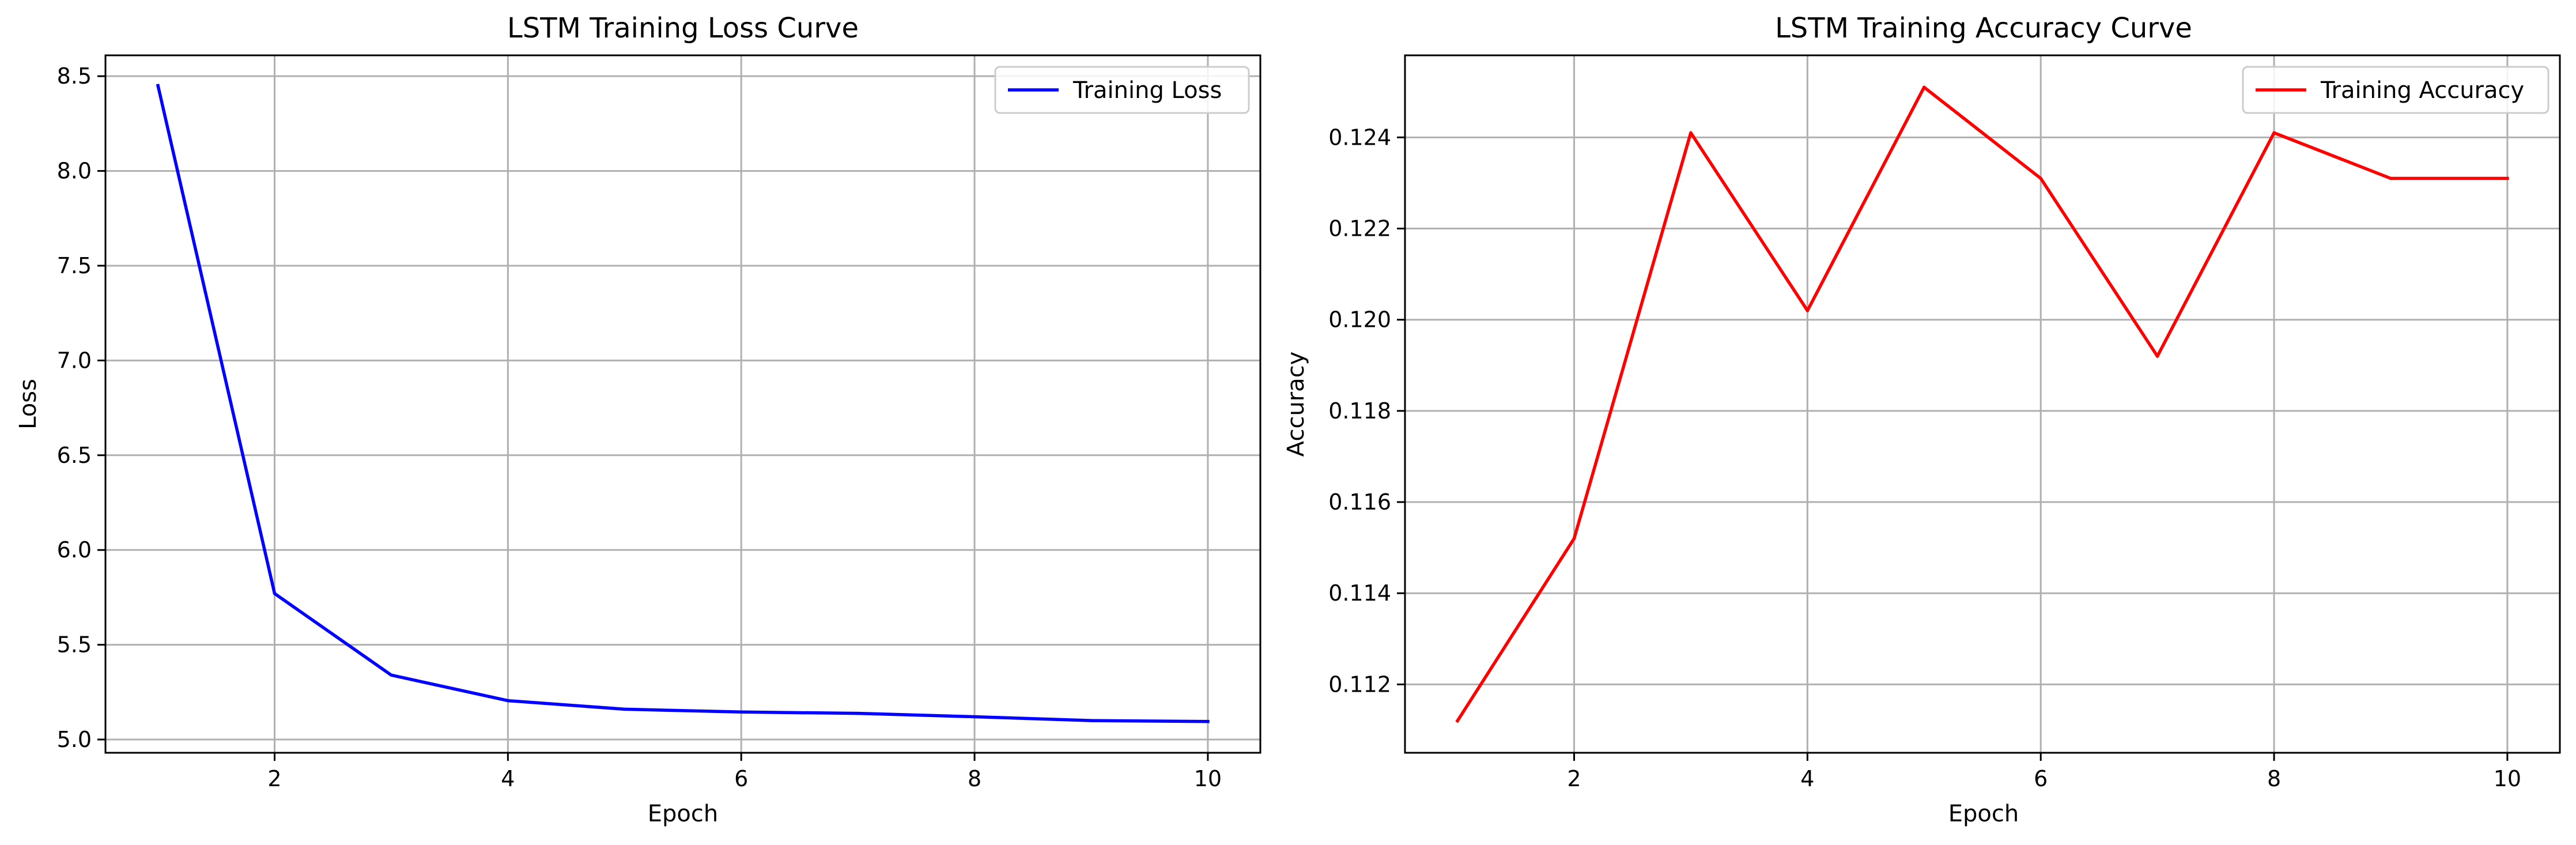  Describe the element at coordinates (1359, 593) in the screenshot. I see `accuracy-chart-y-tick-label: 0.114` at that location.